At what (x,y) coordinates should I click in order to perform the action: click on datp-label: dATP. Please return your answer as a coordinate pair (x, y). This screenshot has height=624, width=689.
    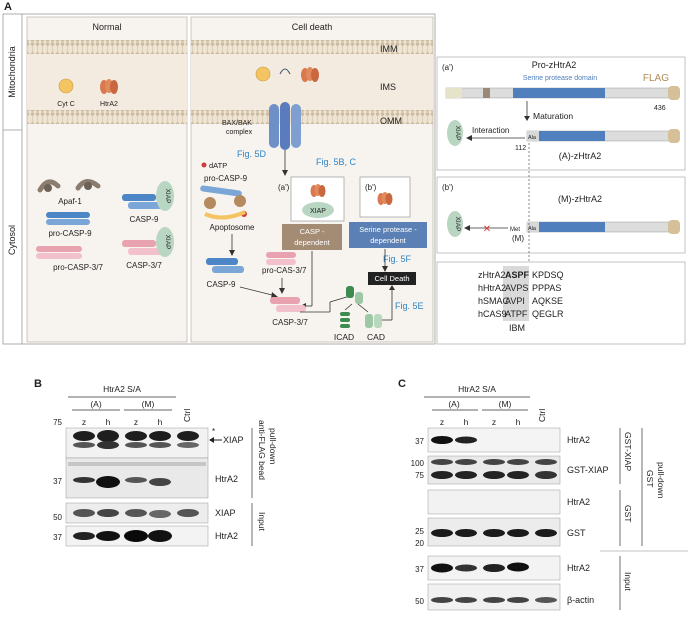
    Looking at the image, I should click on (218, 165).